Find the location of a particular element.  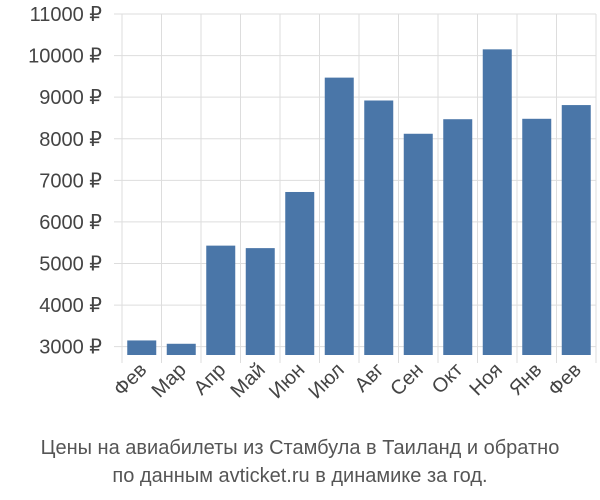

x-tick-label: Мар is located at coordinates (169, 380).